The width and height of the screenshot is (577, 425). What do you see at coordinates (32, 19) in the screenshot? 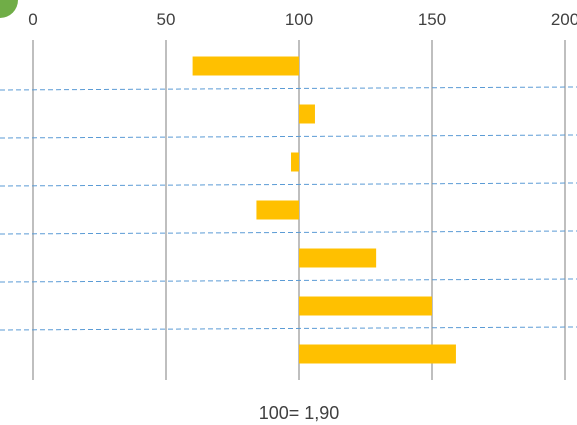
I see `x-tick-label-0: 0` at bounding box center [32, 19].